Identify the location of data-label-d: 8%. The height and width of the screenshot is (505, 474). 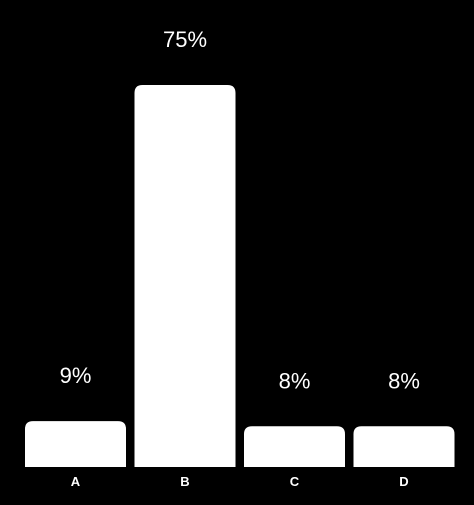
(404, 380).